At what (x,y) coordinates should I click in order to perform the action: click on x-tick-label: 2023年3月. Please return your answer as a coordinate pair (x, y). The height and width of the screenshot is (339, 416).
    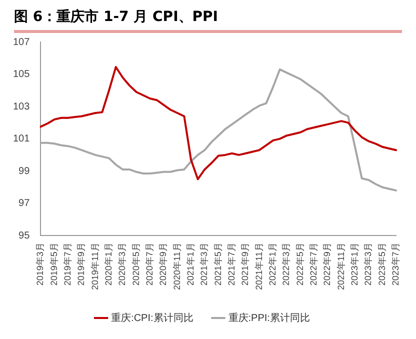
    Looking at the image, I should click on (368, 264).